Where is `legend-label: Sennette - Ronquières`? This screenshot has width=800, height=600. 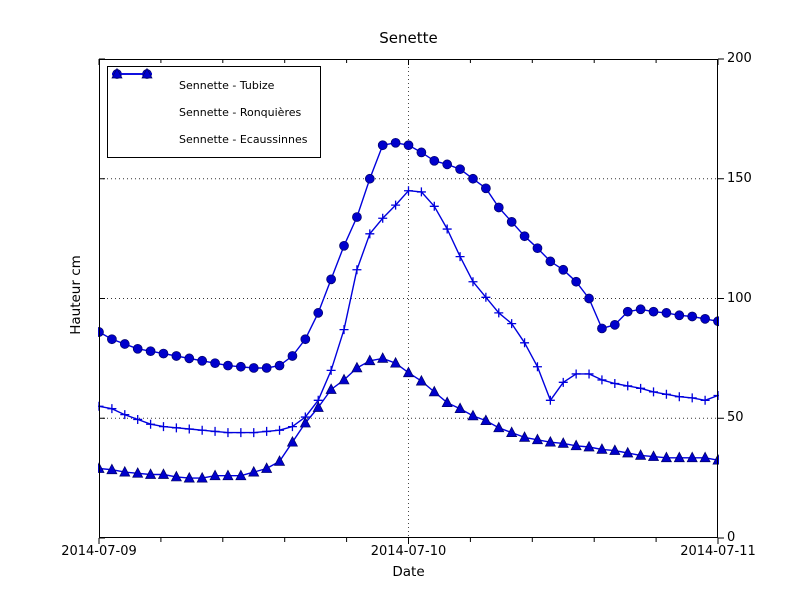 legend-label: Sennette - Ronquières is located at coordinates (240, 112).